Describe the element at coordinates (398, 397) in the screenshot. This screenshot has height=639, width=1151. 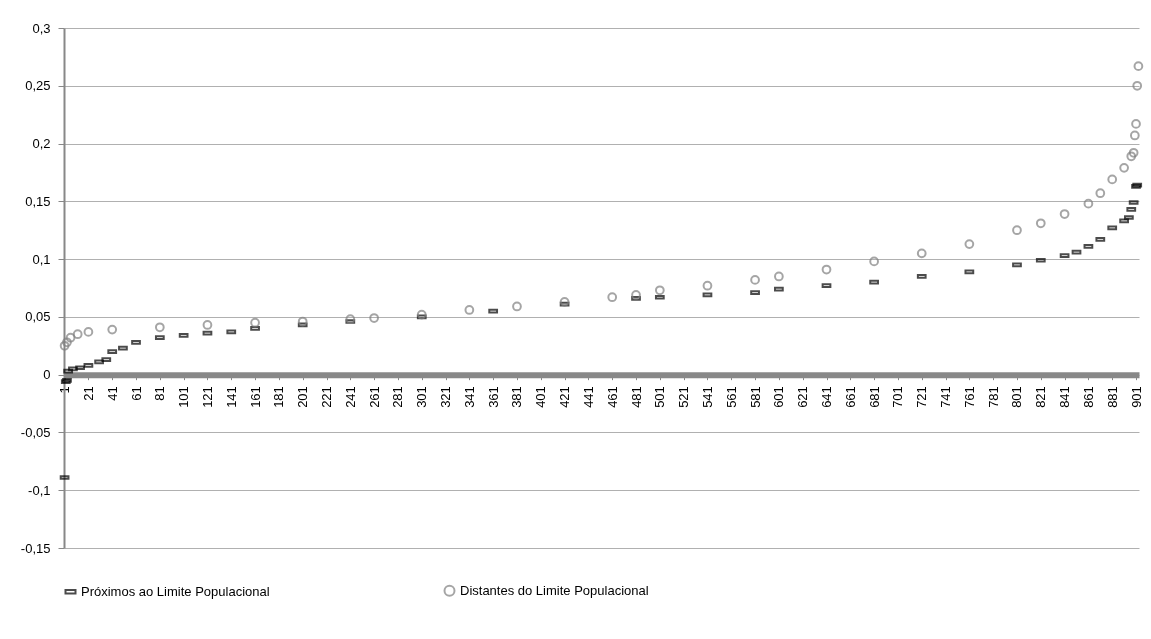
I see `x-tick-label: 281` at that location.